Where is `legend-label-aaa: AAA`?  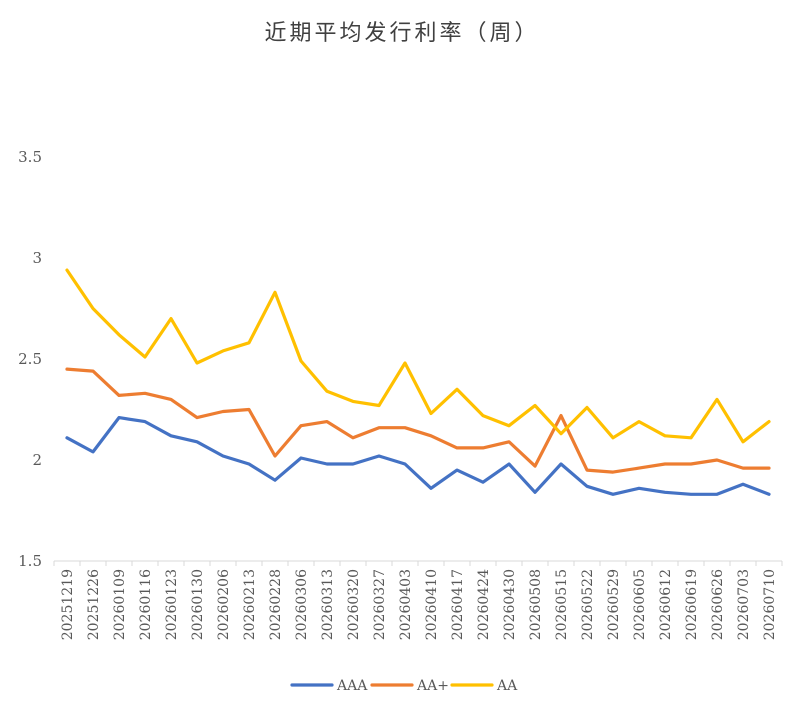
legend-label-aaa: AAA is located at coordinates (352, 686).